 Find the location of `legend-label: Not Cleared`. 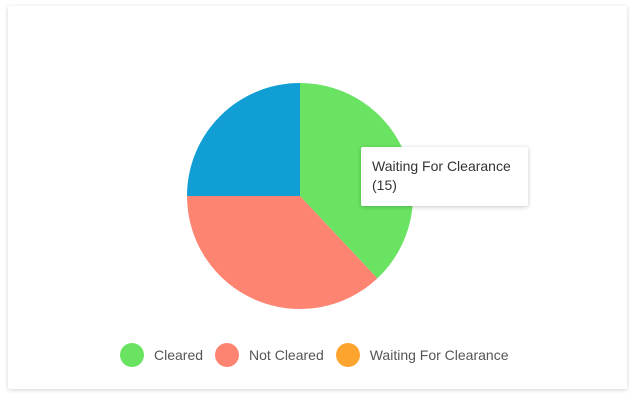

legend-label: Not Cleared is located at coordinates (286, 355).